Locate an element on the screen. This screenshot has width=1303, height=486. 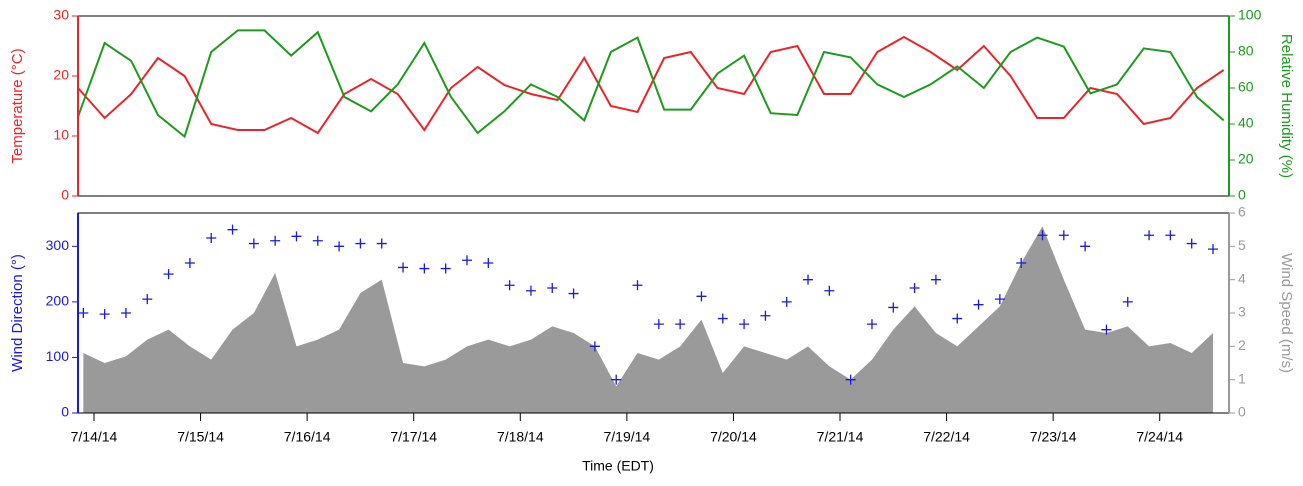
y2-tick-label: 20 is located at coordinates (1246, 159).